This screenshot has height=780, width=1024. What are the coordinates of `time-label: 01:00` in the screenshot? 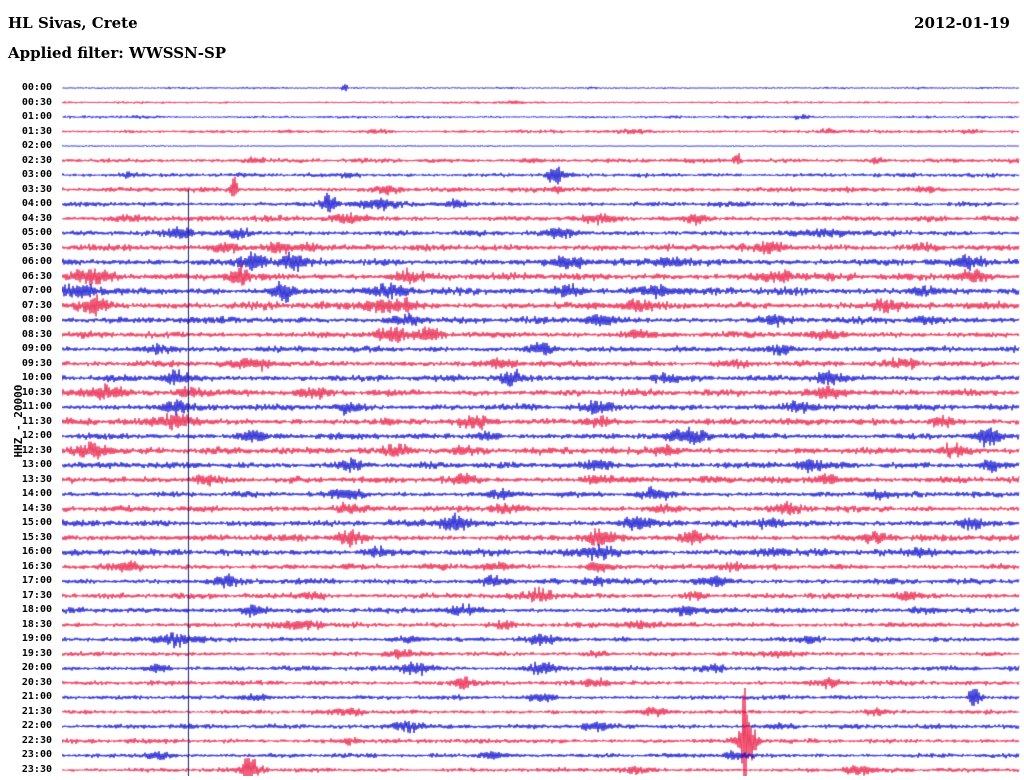 It's located at (36, 117).